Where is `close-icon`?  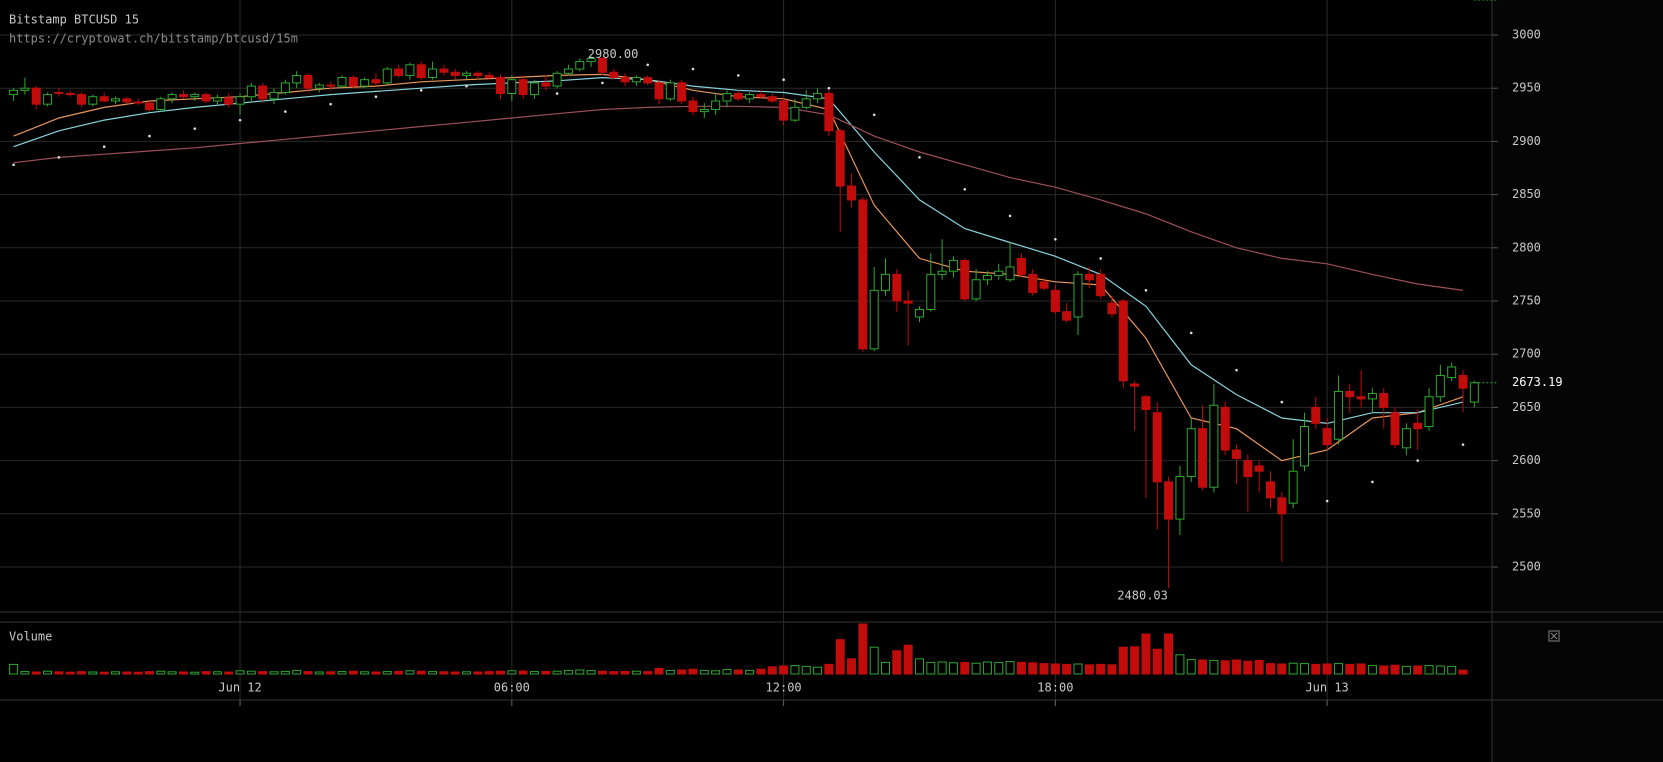 close-icon is located at coordinates (1554, 636).